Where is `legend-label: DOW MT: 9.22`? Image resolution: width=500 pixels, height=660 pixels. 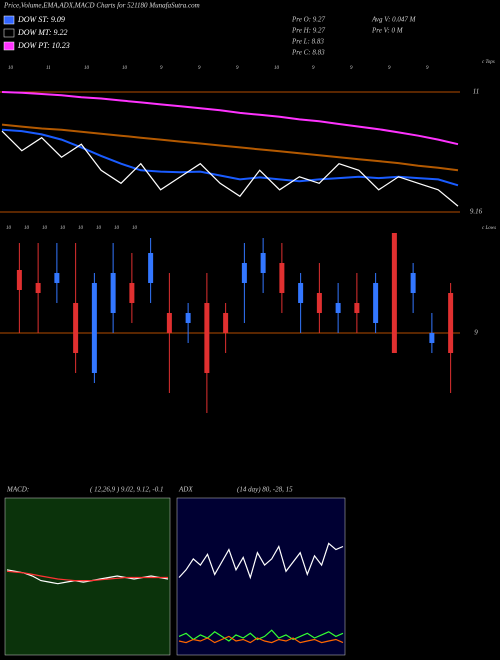 legend-label: DOW MT: 9.22 is located at coordinates (42, 32).